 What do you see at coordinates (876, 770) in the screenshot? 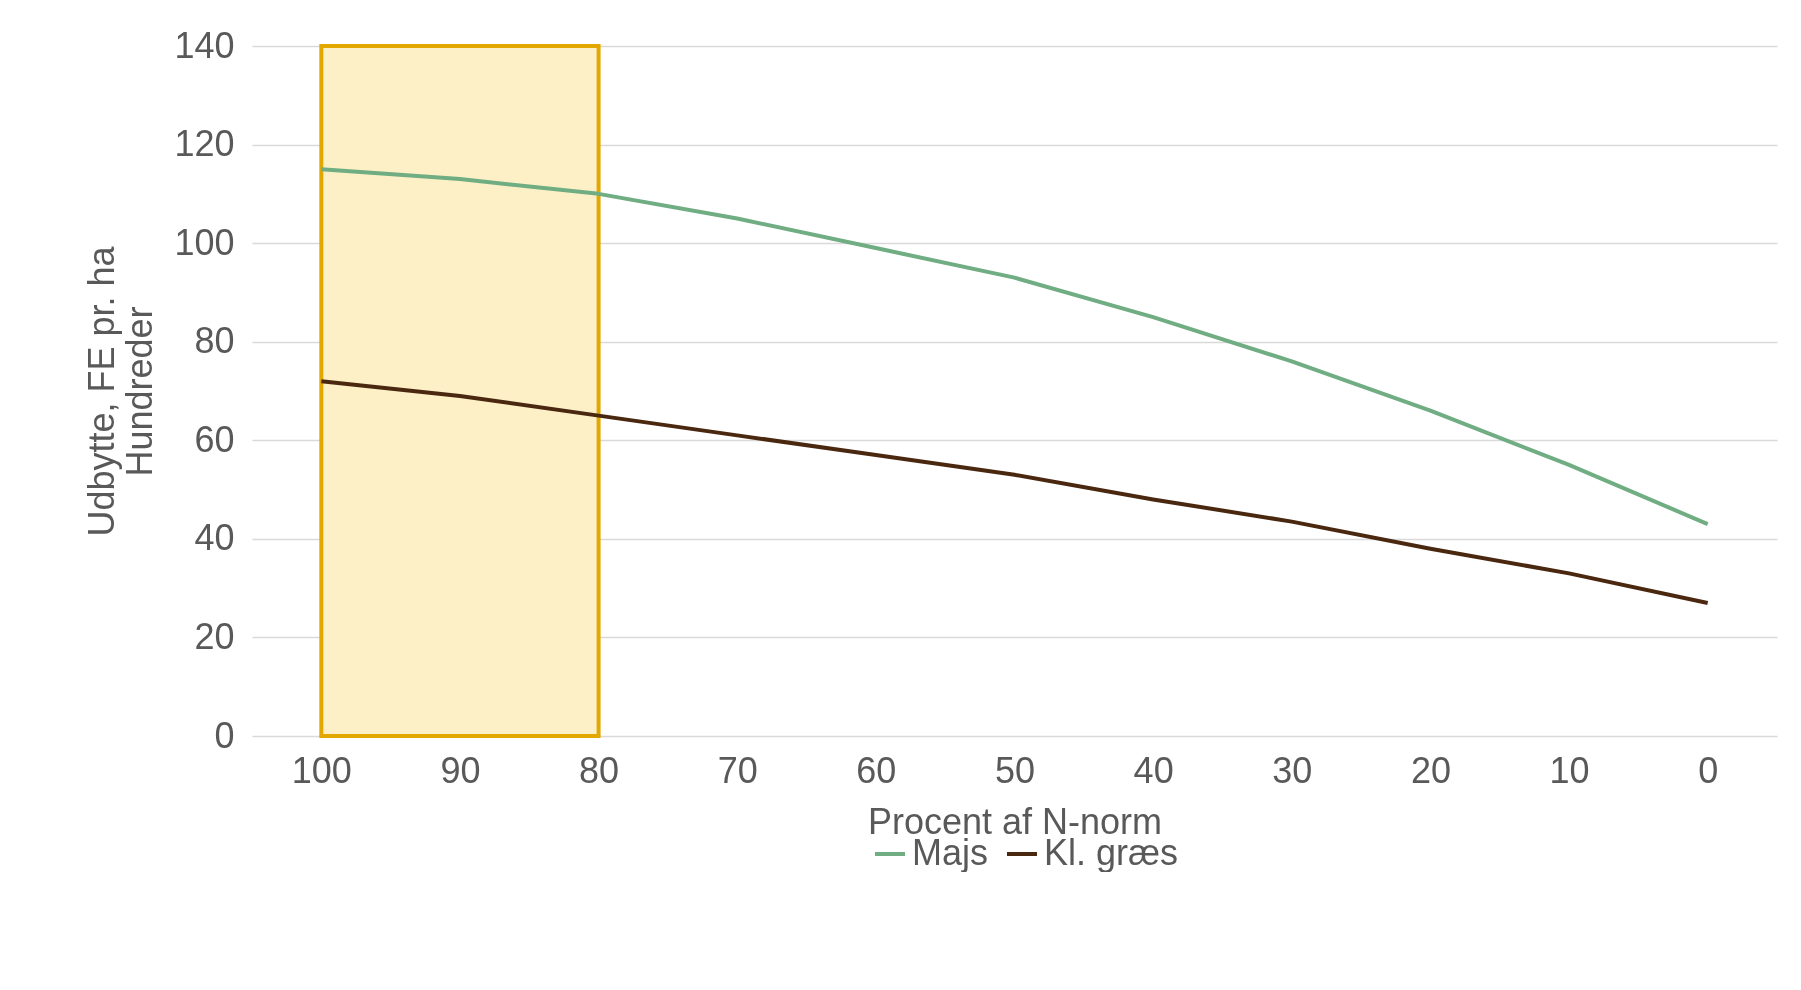
I see `x-tick-label: 60` at bounding box center [876, 770].